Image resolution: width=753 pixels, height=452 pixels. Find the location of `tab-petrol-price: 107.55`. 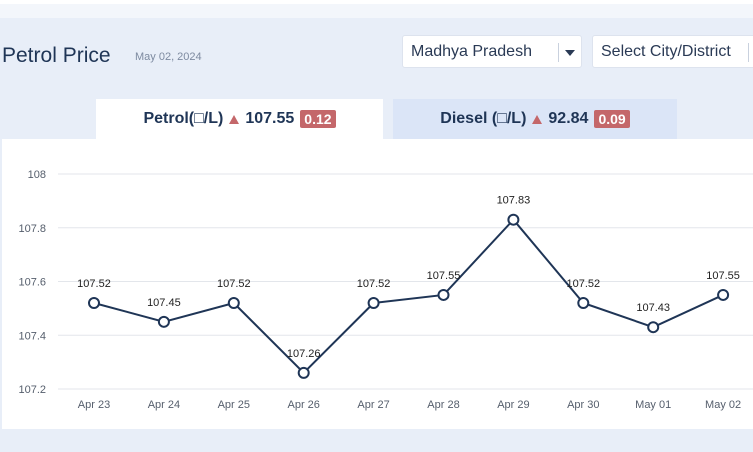

tab-petrol-price: 107.55 is located at coordinates (270, 118).